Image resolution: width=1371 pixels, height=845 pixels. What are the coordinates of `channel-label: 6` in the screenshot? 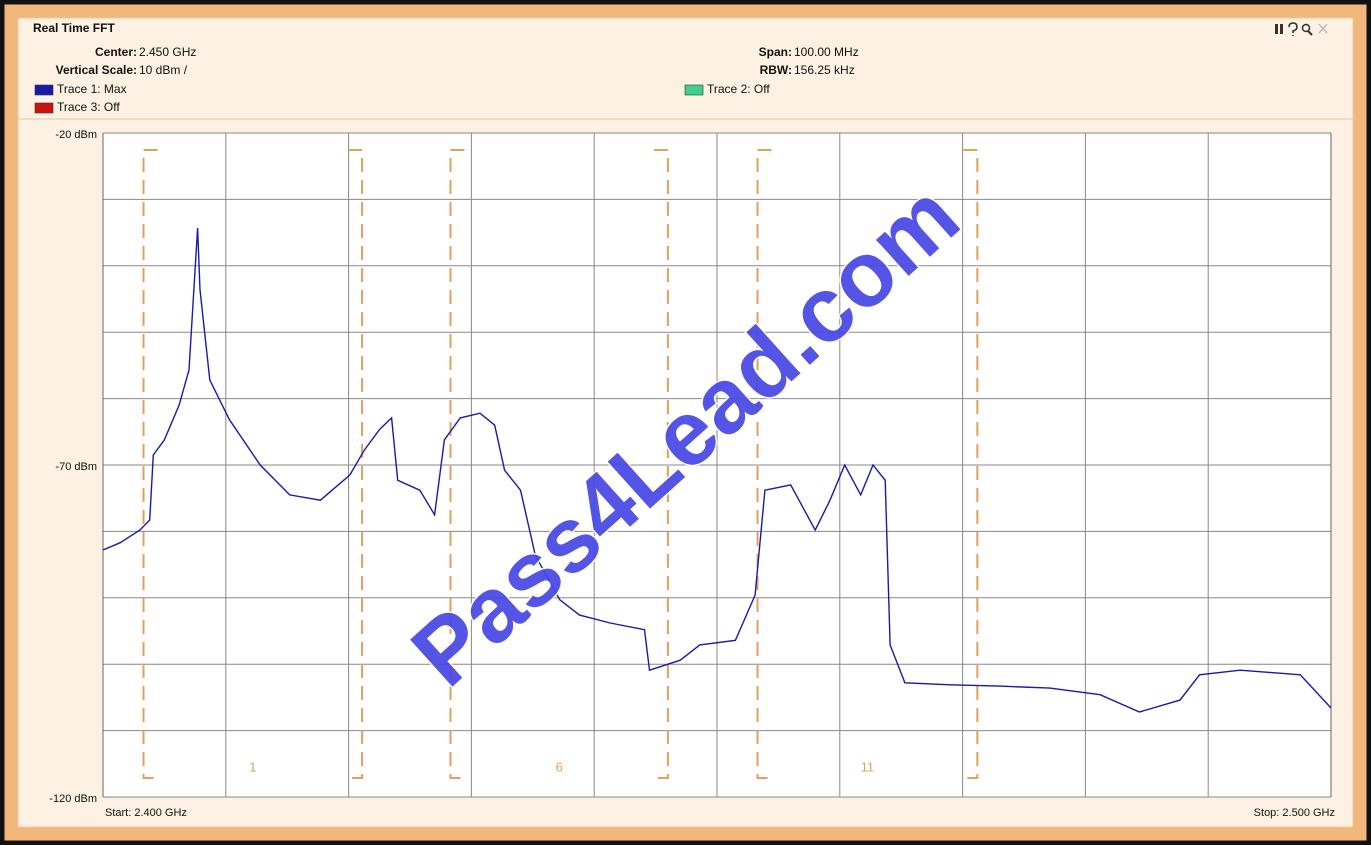 It's located at (559, 766).